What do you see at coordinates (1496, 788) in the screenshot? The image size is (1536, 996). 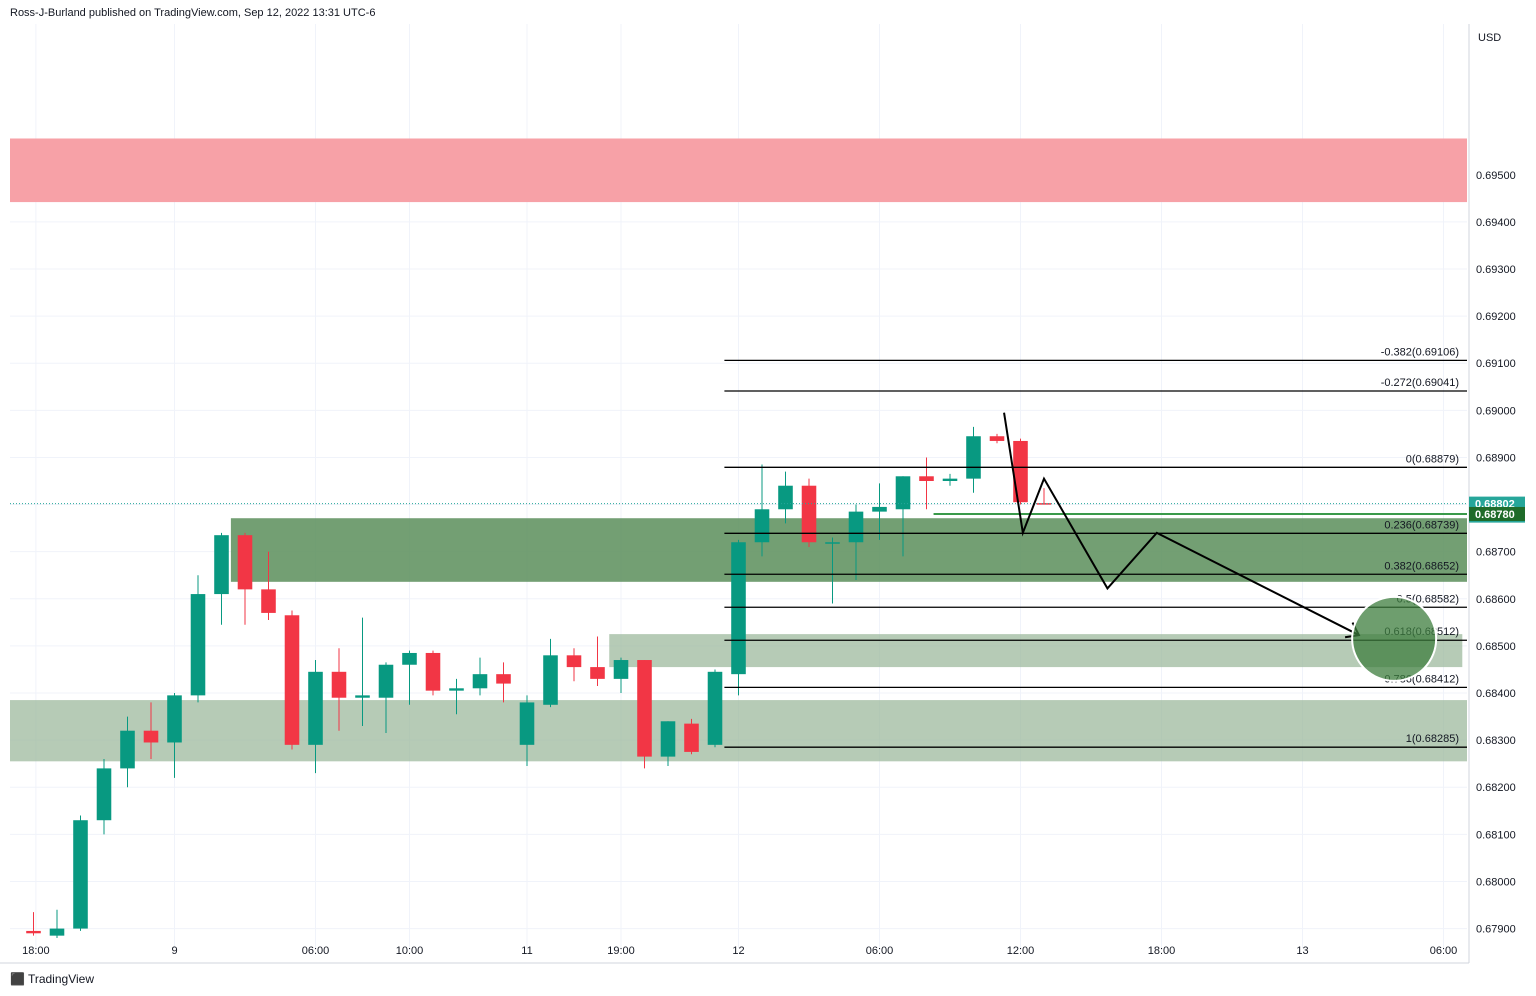 I see `y-tick-label: 0.68200` at bounding box center [1496, 788].